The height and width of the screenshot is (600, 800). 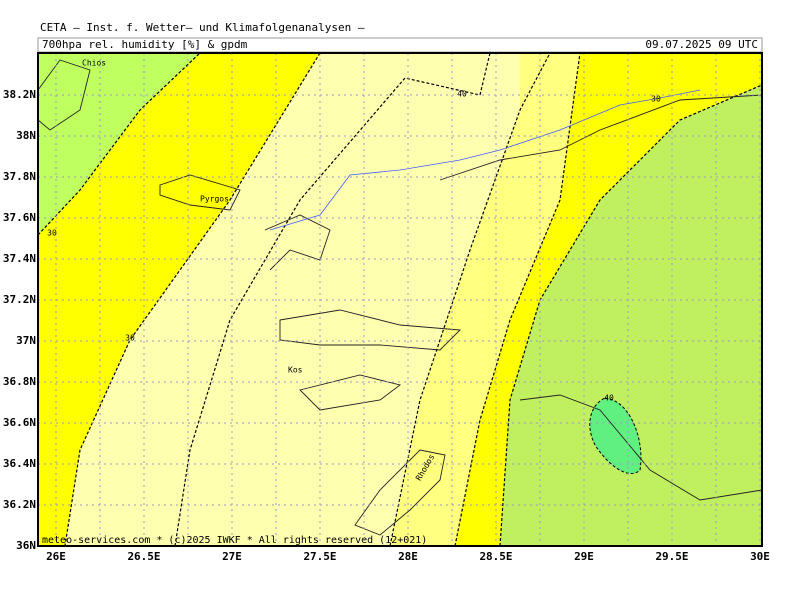 What do you see at coordinates (26, 135) in the screenshot?
I see `lat-tick-label: 38N` at bounding box center [26, 135].